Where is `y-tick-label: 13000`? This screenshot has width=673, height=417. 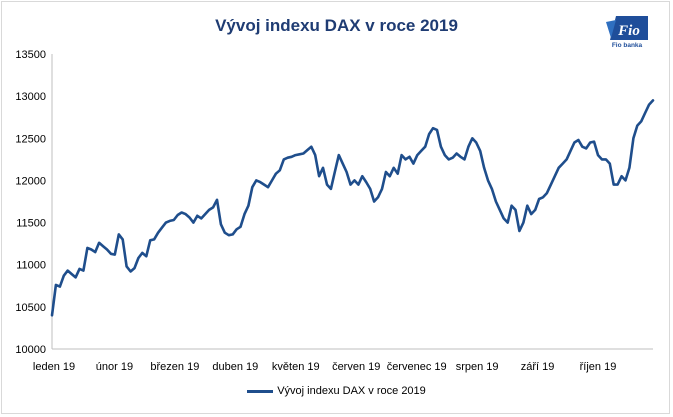 y-tick-label: 13000 is located at coordinates (30, 97).